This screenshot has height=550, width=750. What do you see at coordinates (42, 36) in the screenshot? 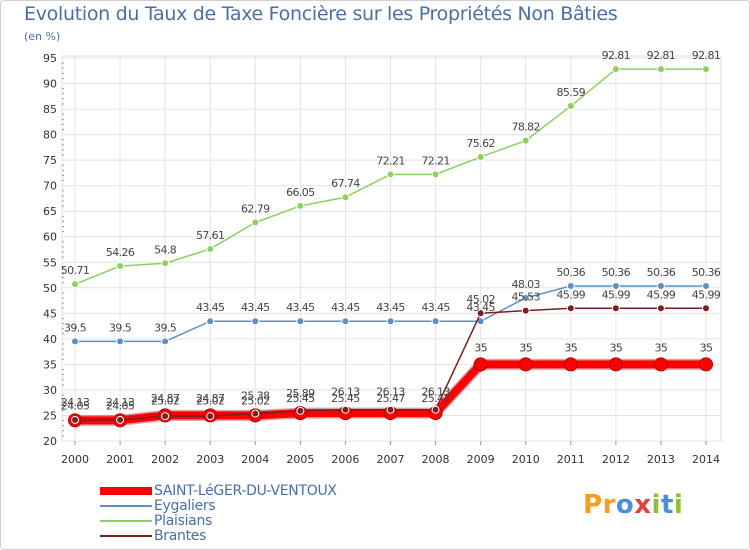
I see `unit-label: (en %)` at bounding box center [42, 36].